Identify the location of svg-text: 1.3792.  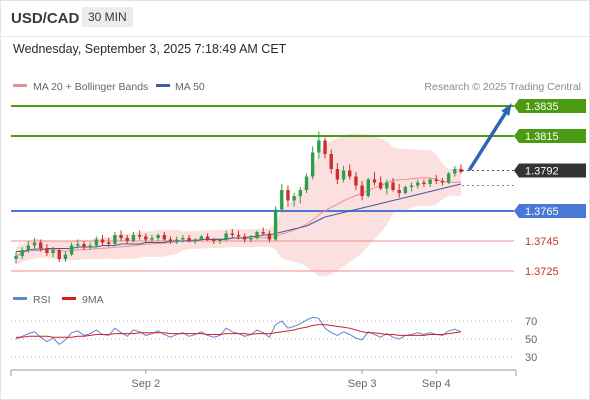
(542, 172).